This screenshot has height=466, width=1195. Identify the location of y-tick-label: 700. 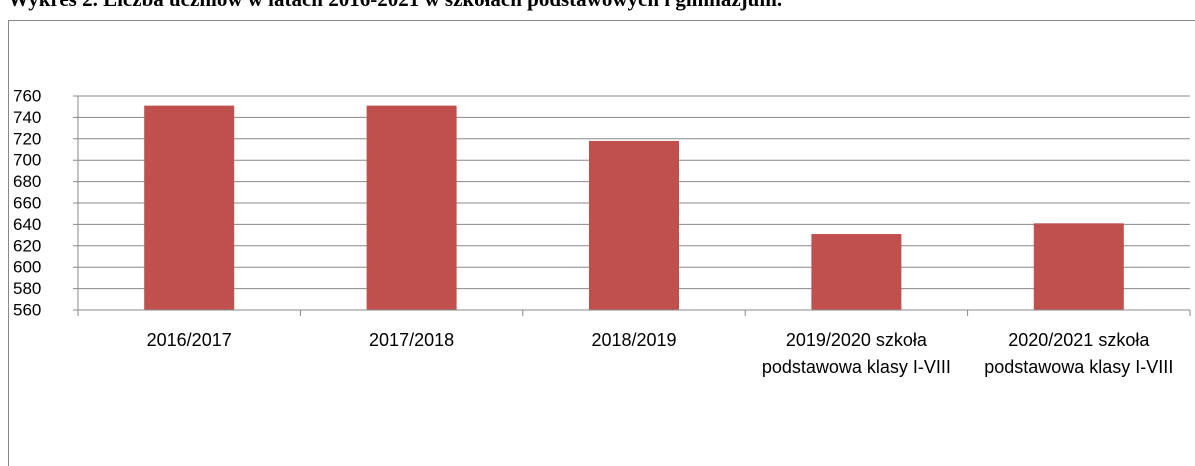
(27, 160).